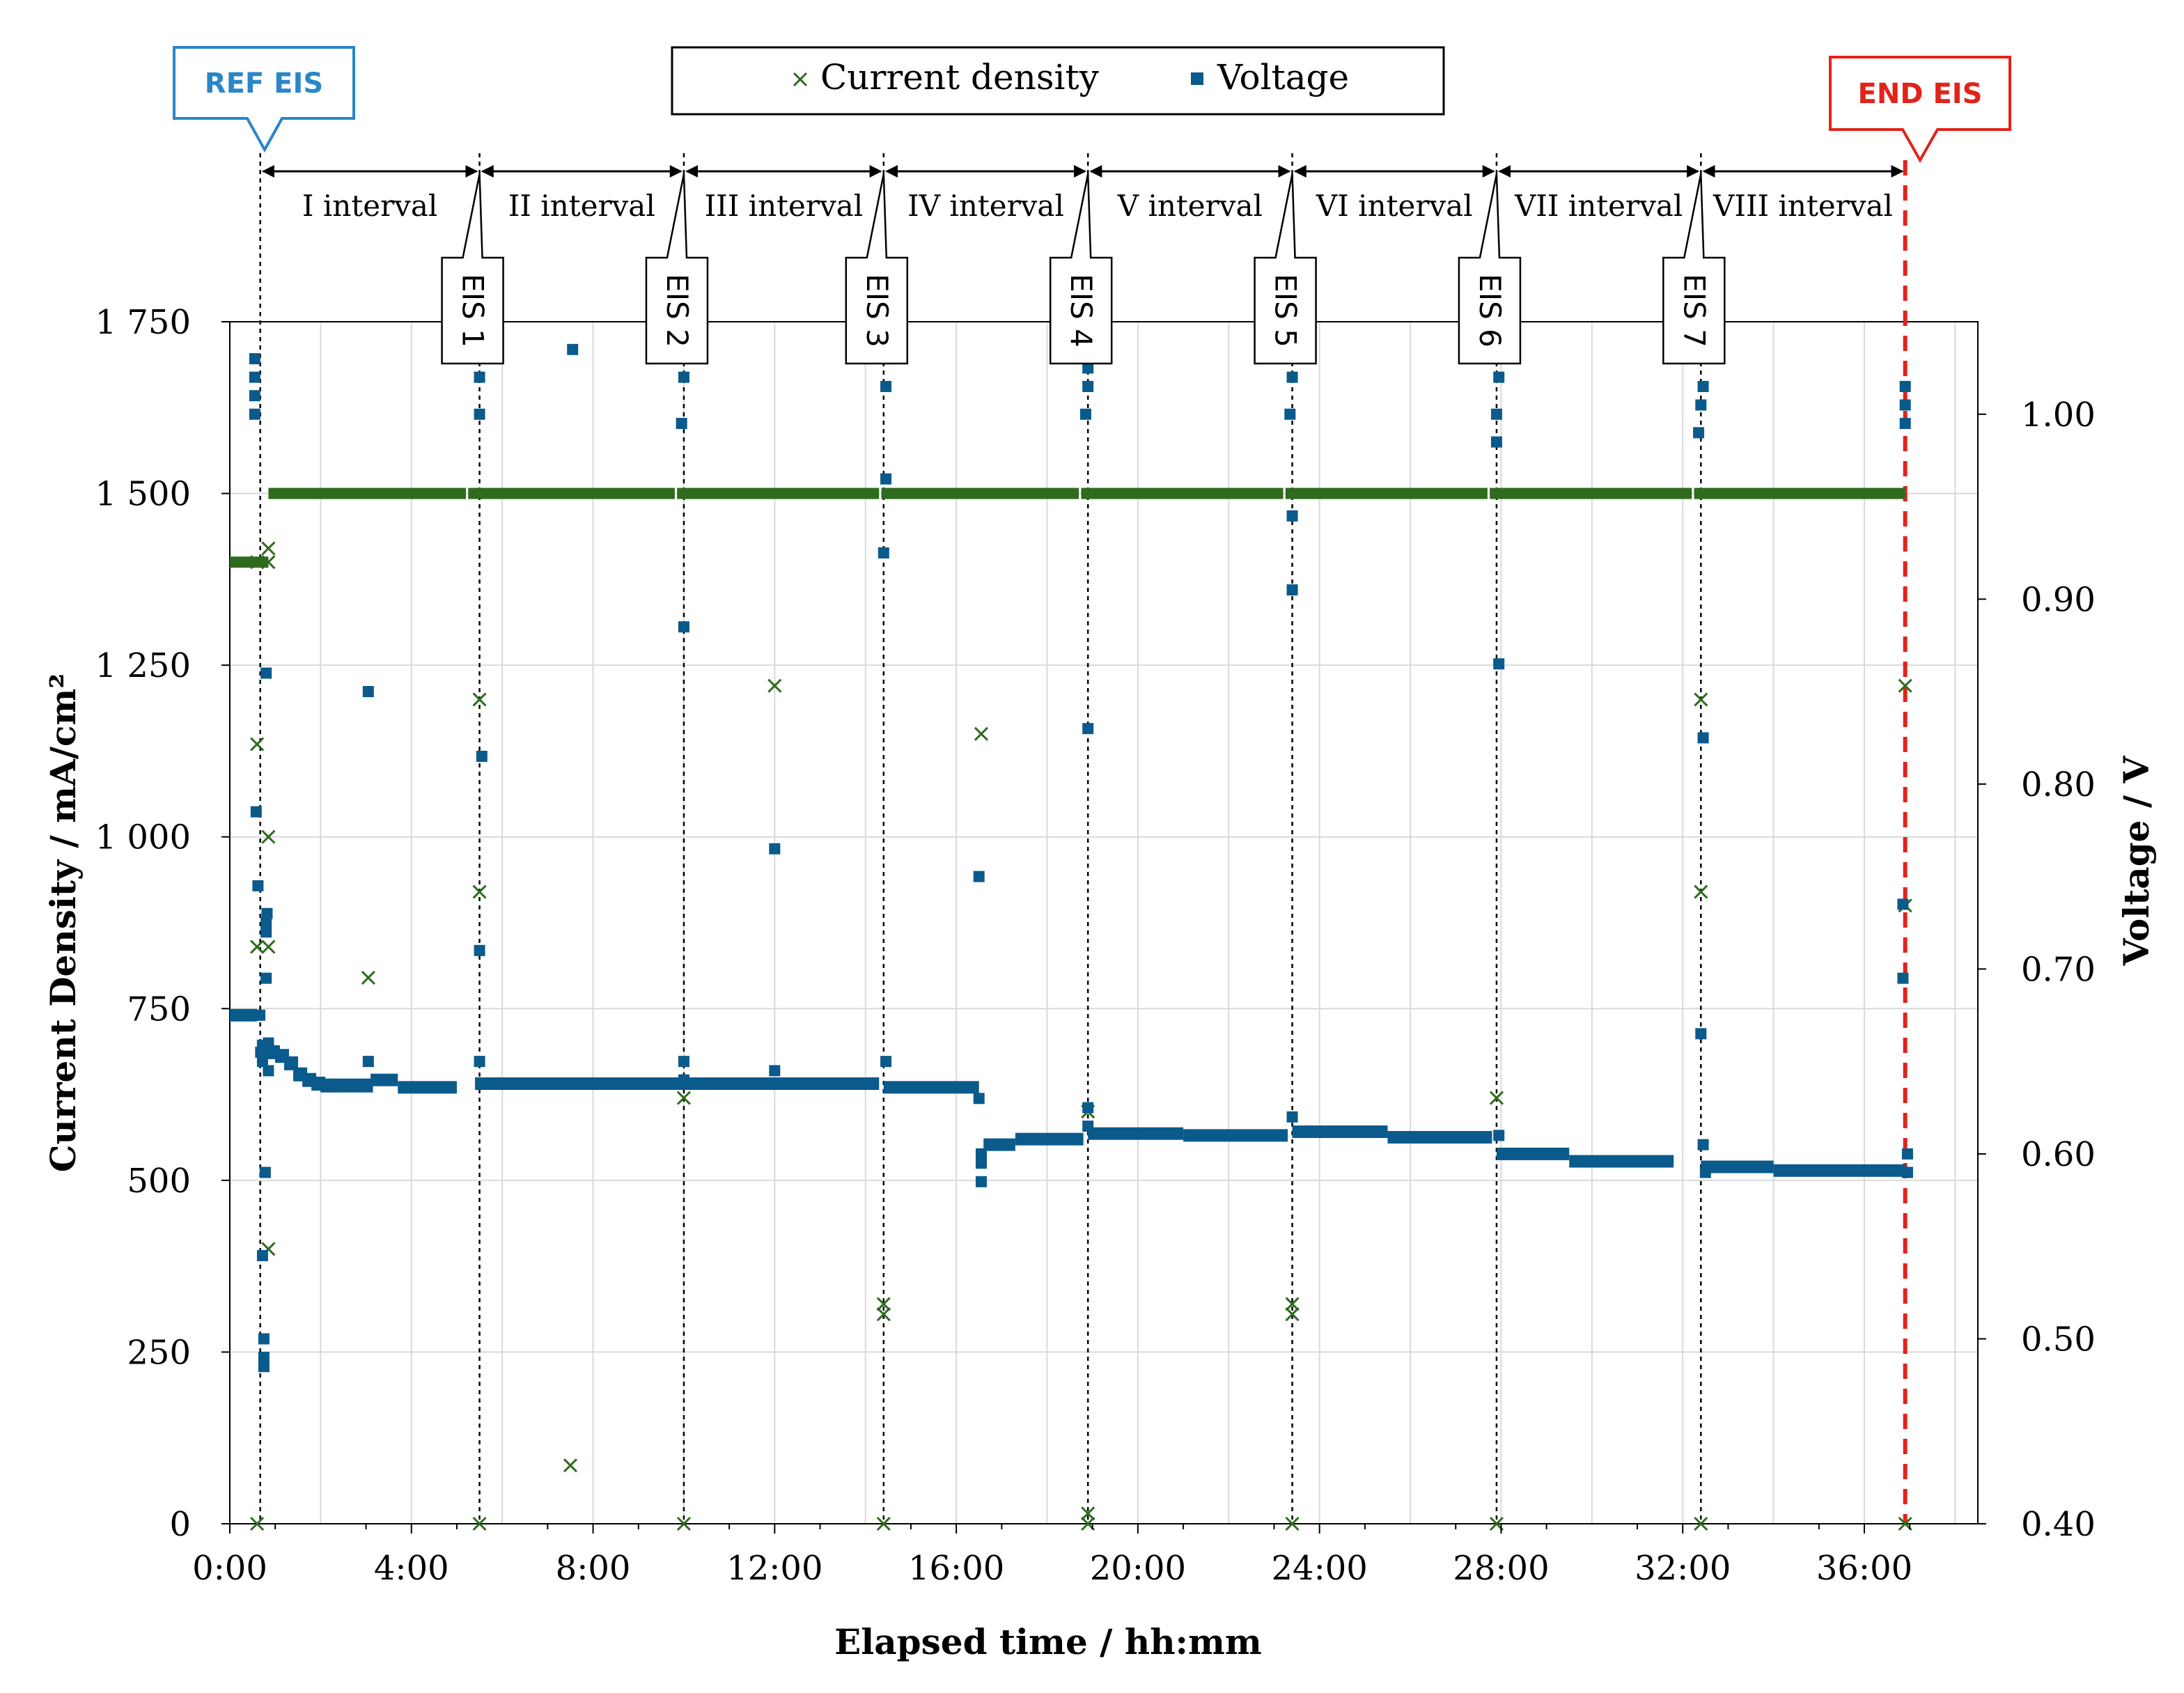 This screenshot has height=1693, width=2184. I want to click on eis-callout: EIS 2, so click(677, 269).